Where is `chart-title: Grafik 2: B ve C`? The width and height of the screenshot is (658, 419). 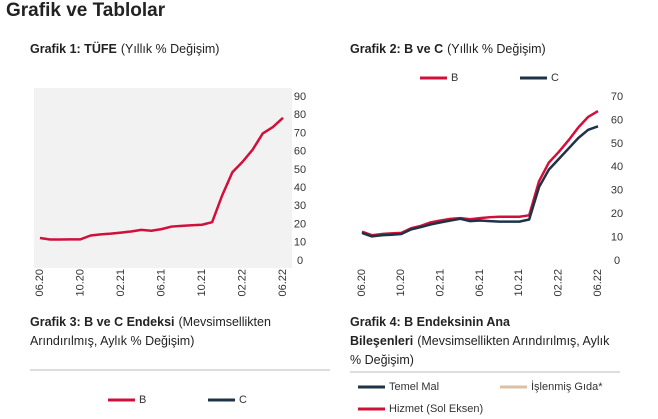
chart-title: Grafik 2: B ve C is located at coordinates (397, 49).